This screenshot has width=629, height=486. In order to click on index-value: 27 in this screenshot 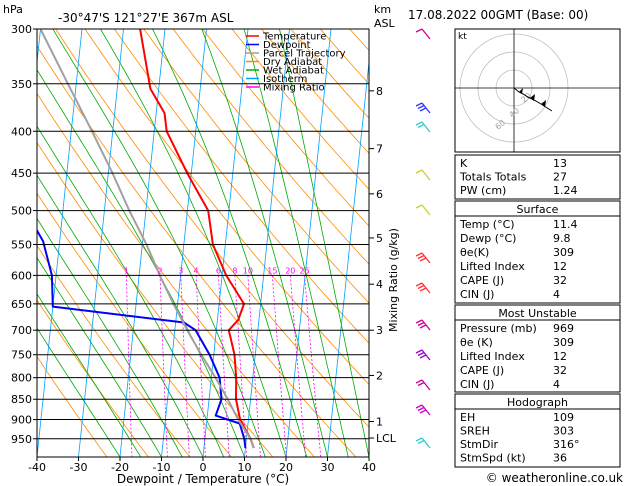, I will do `click(560, 177)`.